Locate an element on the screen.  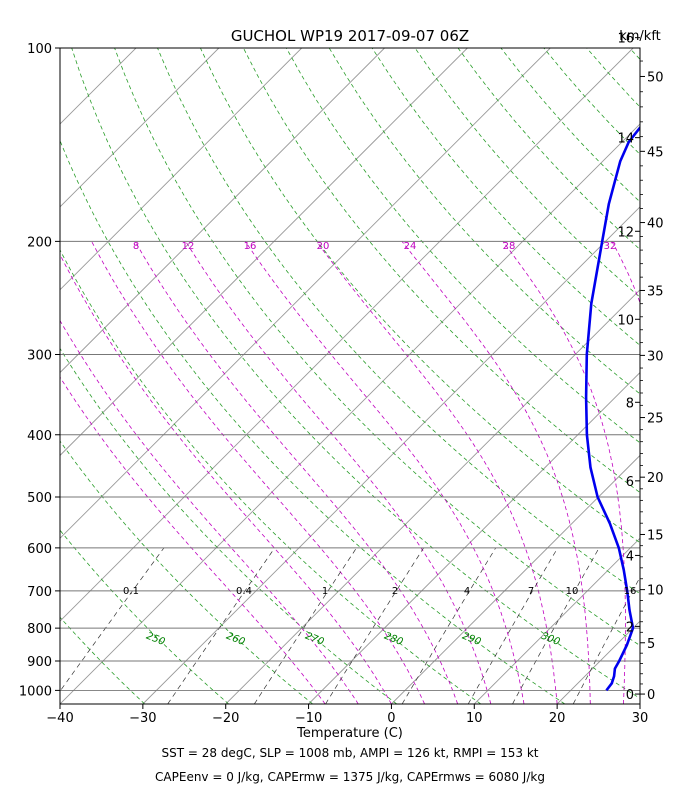
pressure-tick-label: 600 is located at coordinates (39, 549).